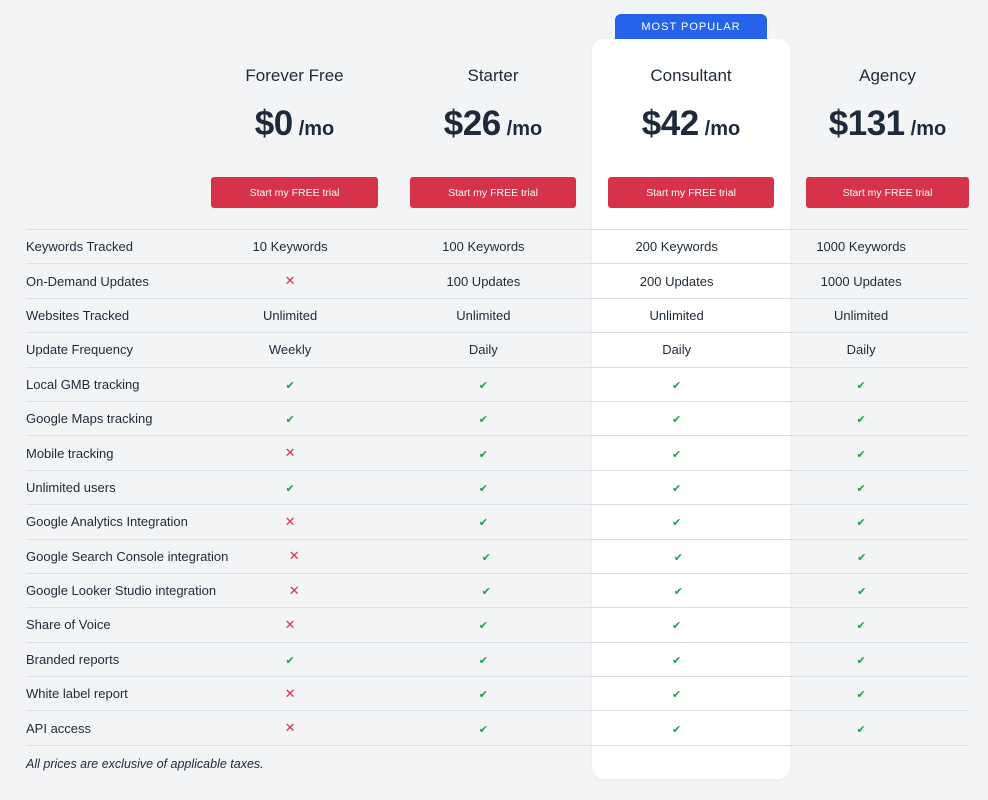 This screenshot has height=800, width=988. Describe the element at coordinates (273, 123) in the screenshot. I see `price-amount: $0` at that location.